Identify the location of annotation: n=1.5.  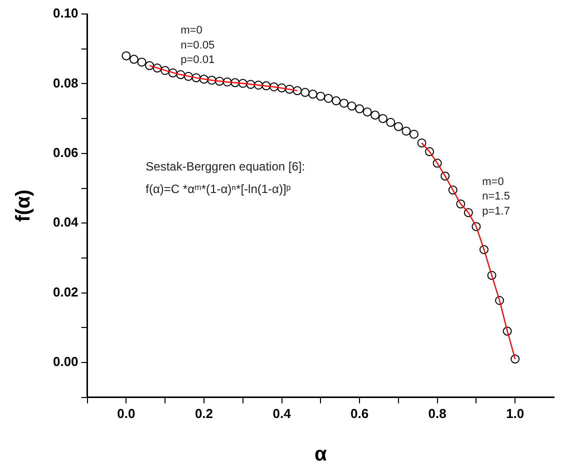
(496, 196).